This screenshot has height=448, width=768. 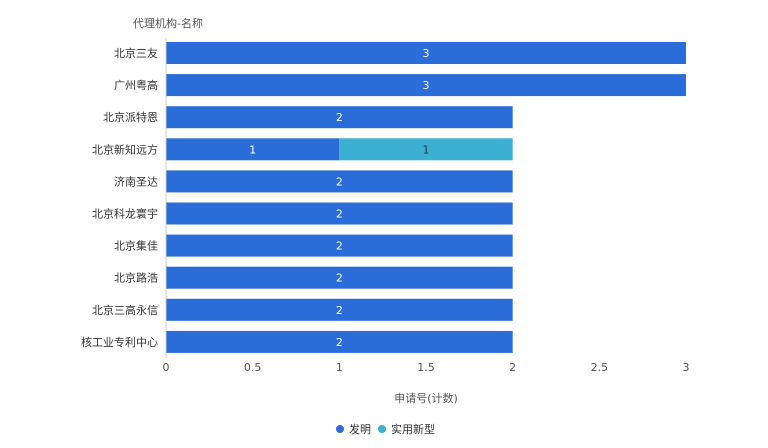 What do you see at coordinates (426, 398) in the screenshot?
I see `x-axis-title: 申请号(计数)` at bounding box center [426, 398].